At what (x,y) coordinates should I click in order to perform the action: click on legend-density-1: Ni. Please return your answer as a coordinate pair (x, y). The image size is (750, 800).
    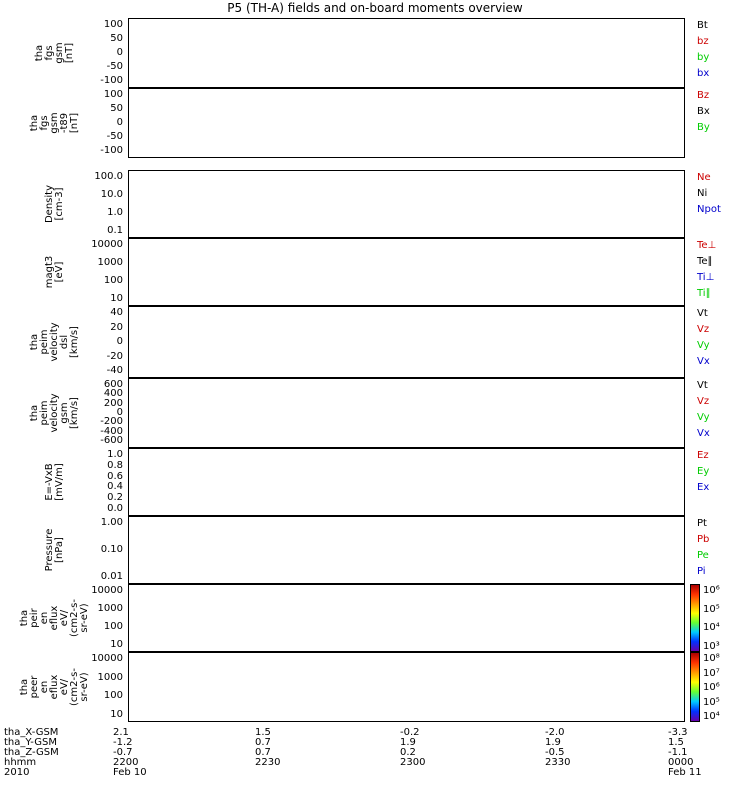
    Looking at the image, I should click on (702, 193).